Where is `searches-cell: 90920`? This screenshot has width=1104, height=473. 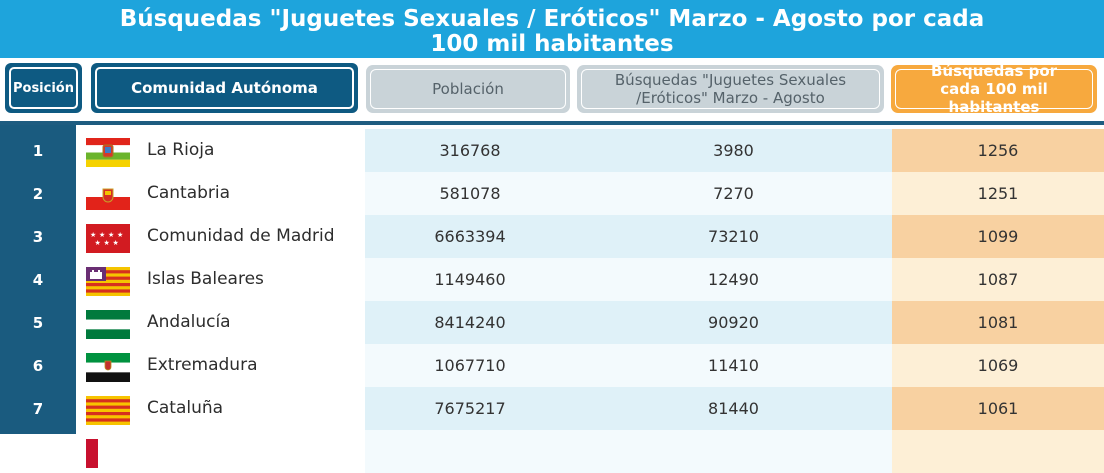
searches-cell: 90920 is located at coordinates (733, 322).